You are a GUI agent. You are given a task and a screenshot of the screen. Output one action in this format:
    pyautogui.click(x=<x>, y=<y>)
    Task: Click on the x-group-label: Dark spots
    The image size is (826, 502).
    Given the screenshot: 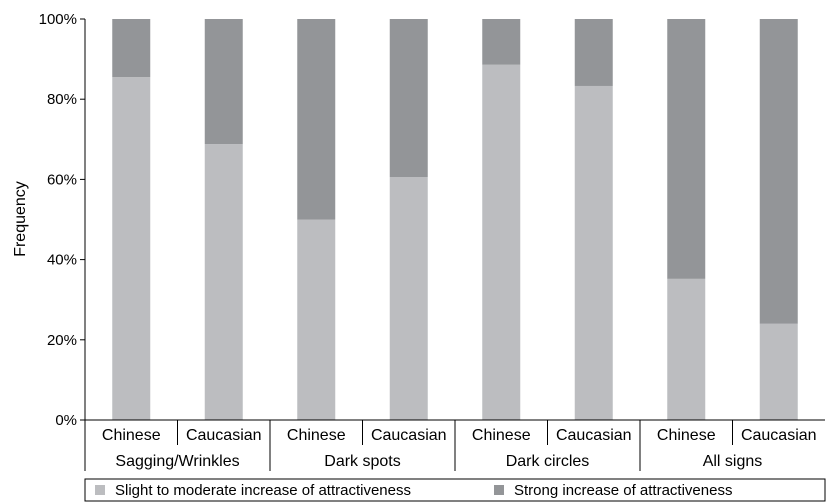 What is the action you would take?
    pyautogui.click(x=362, y=461)
    